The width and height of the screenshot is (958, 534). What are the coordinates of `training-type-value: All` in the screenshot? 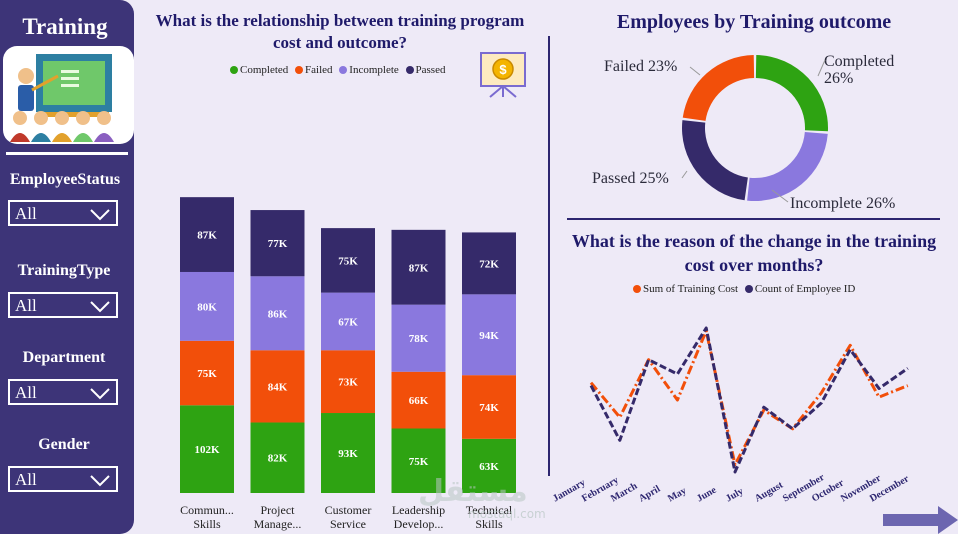 It's located at (26, 305).